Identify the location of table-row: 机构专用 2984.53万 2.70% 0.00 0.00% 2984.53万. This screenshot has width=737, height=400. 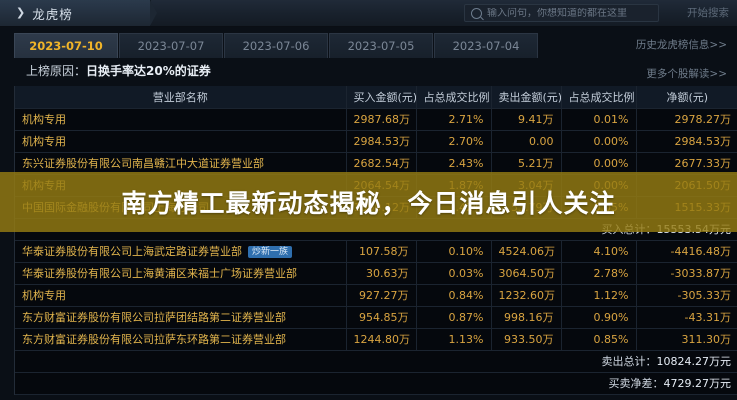
(376, 141).